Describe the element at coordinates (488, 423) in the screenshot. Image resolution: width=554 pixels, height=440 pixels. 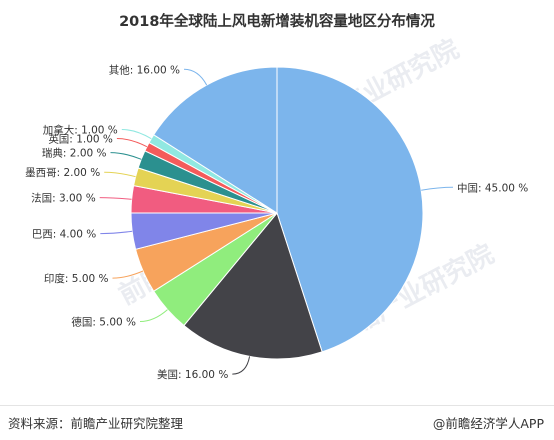
I see `credit-note: @前瞻经济学人APP` at that location.